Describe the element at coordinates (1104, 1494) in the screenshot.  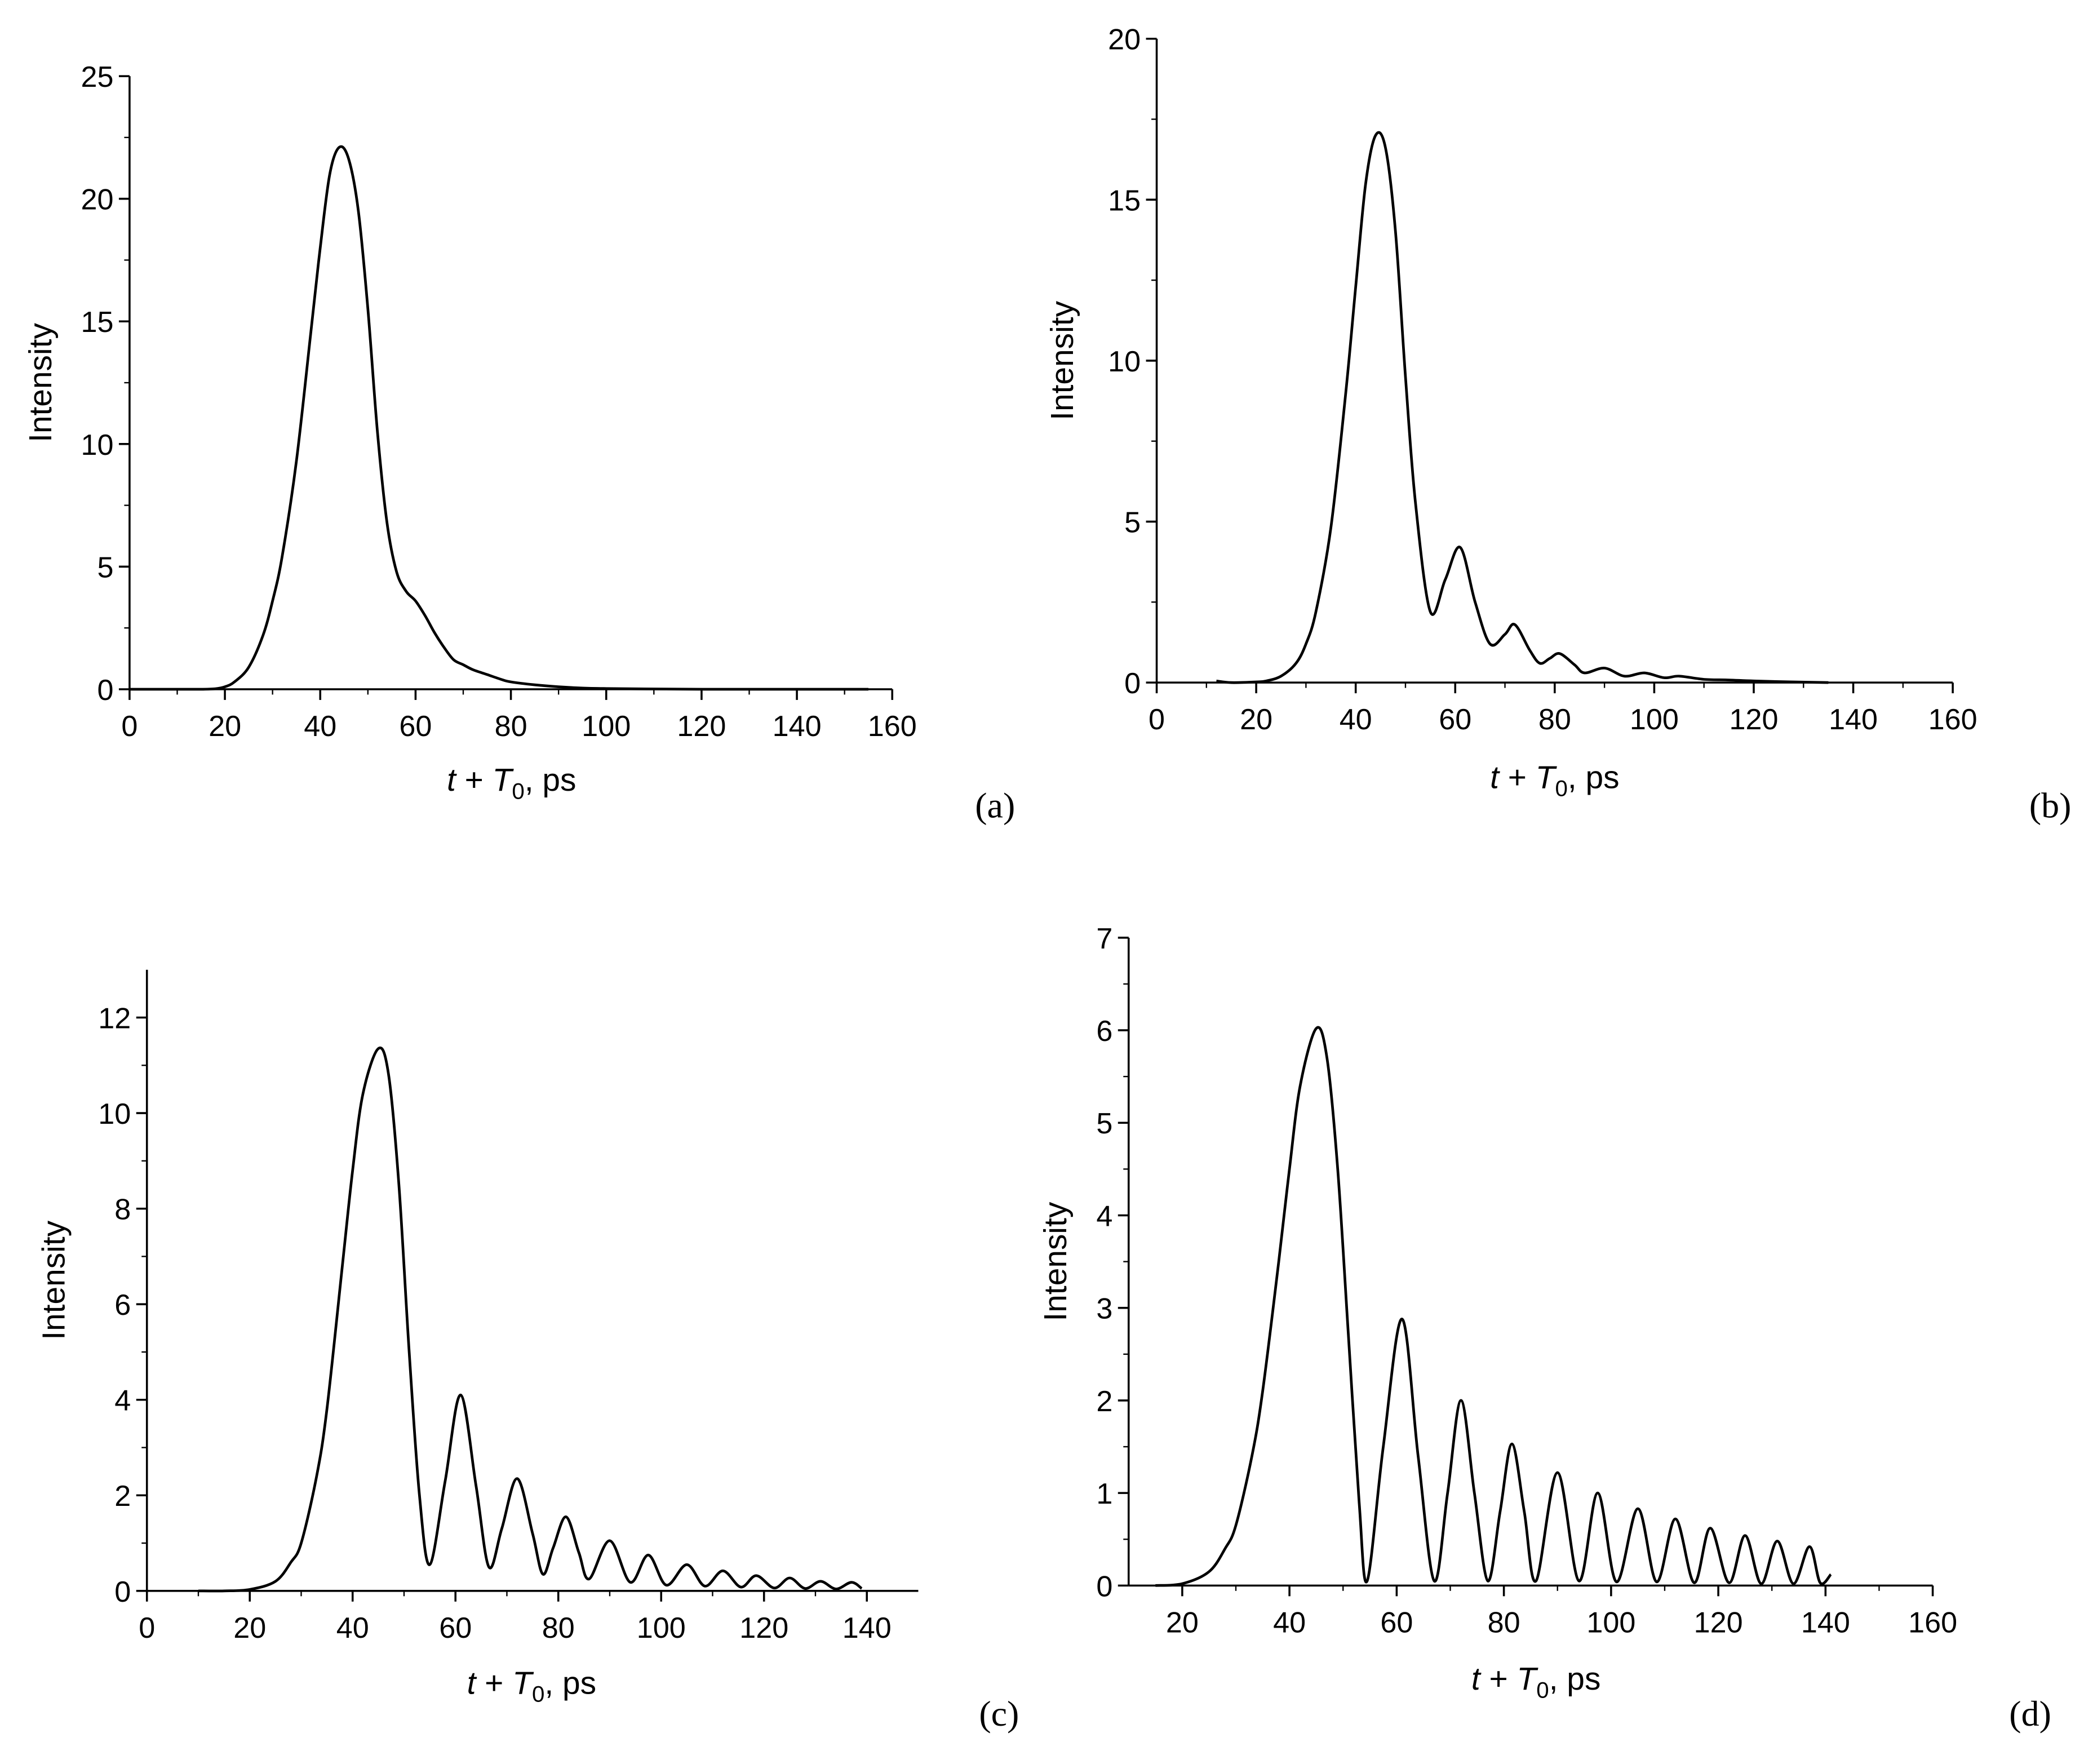
I see `y-tick-label: 1` at that location.